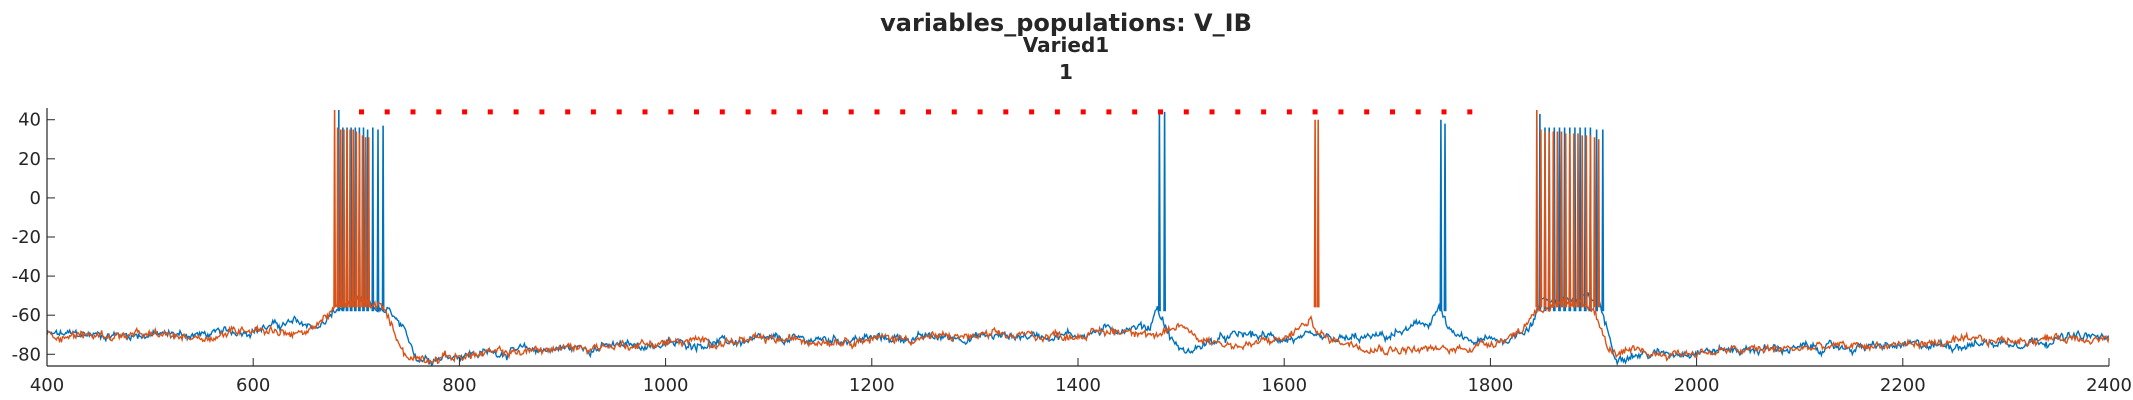  I want to click on x-tick-label: 1200, so click(872, 385).